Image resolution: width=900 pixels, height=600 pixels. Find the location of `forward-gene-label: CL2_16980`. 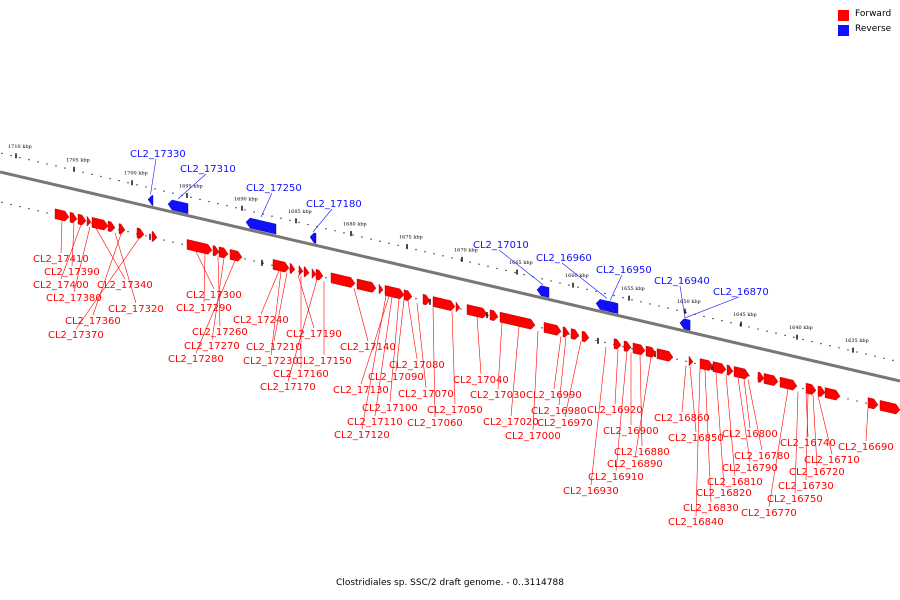

forward-gene-label: CL2_16980 is located at coordinates (559, 411).